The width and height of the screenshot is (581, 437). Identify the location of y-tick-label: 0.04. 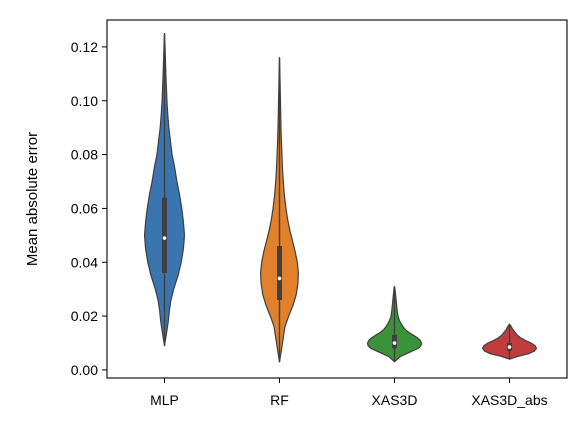
(84, 262).